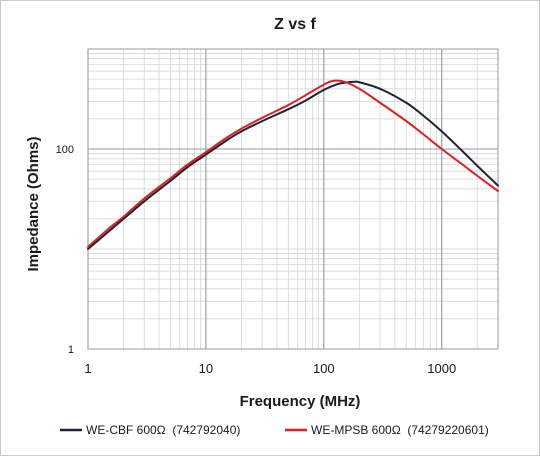 Image resolution: width=540 pixels, height=456 pixels. I want to click on legend-label: WE-CBF 600Ω (742792040), so click(163, 430).